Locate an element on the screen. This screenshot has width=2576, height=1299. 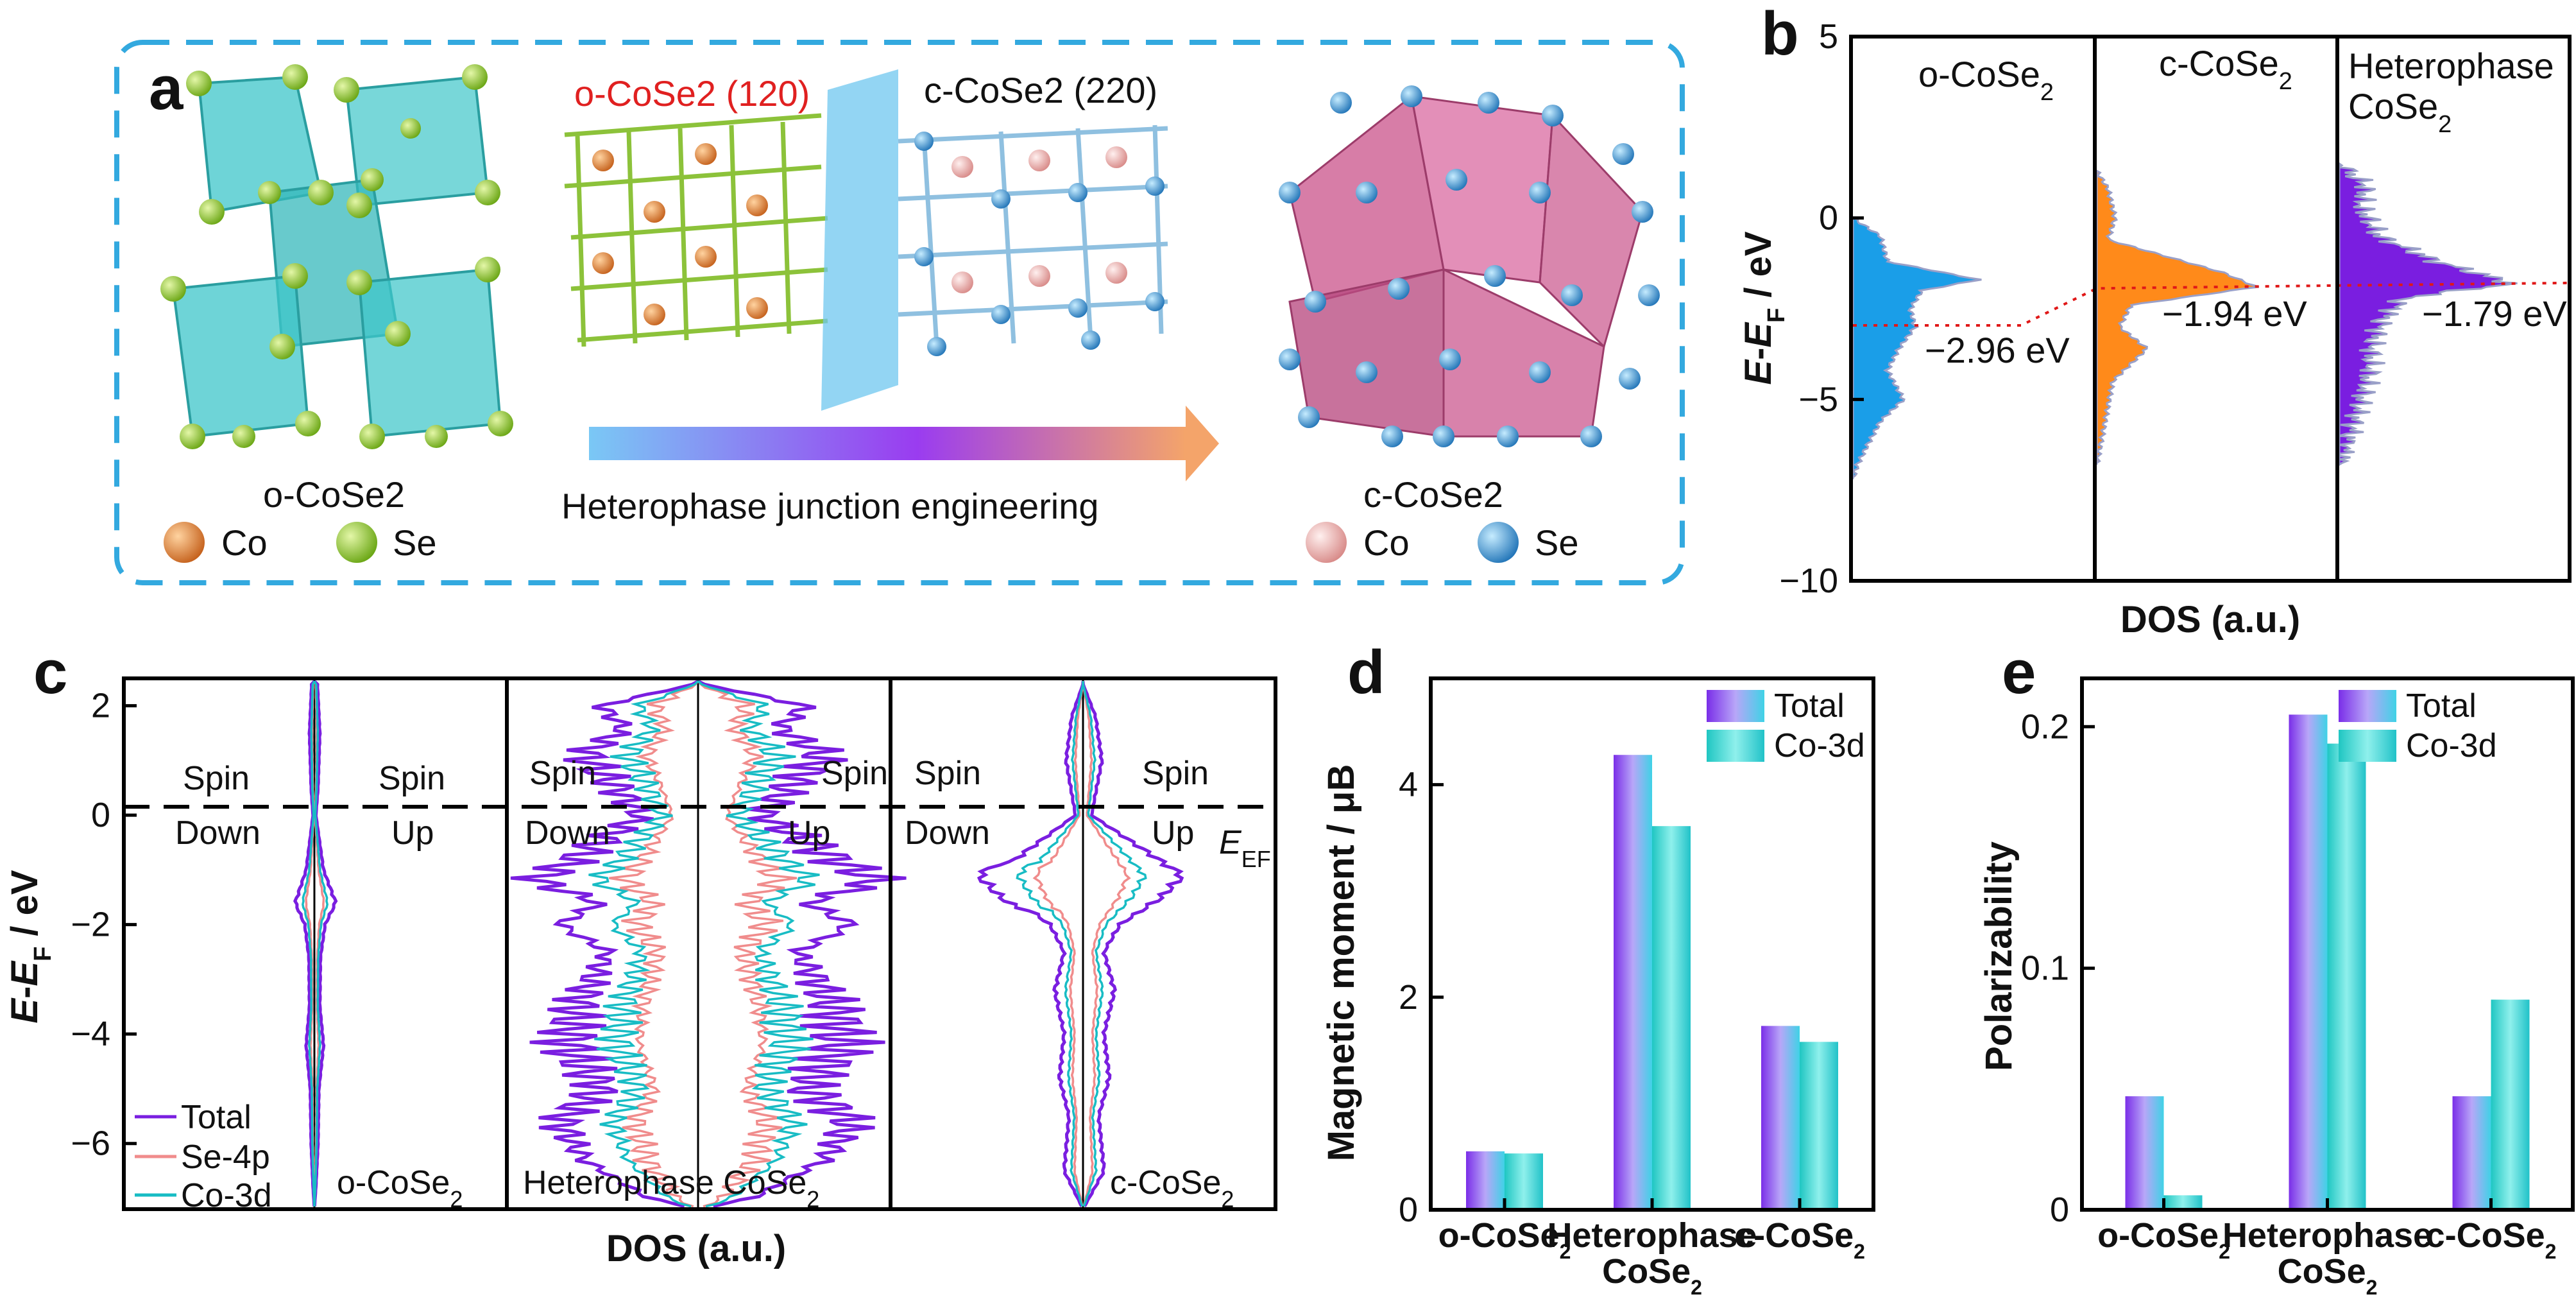
o-cose2-label: o-CoSe2 is located at coordinates (334, 494).